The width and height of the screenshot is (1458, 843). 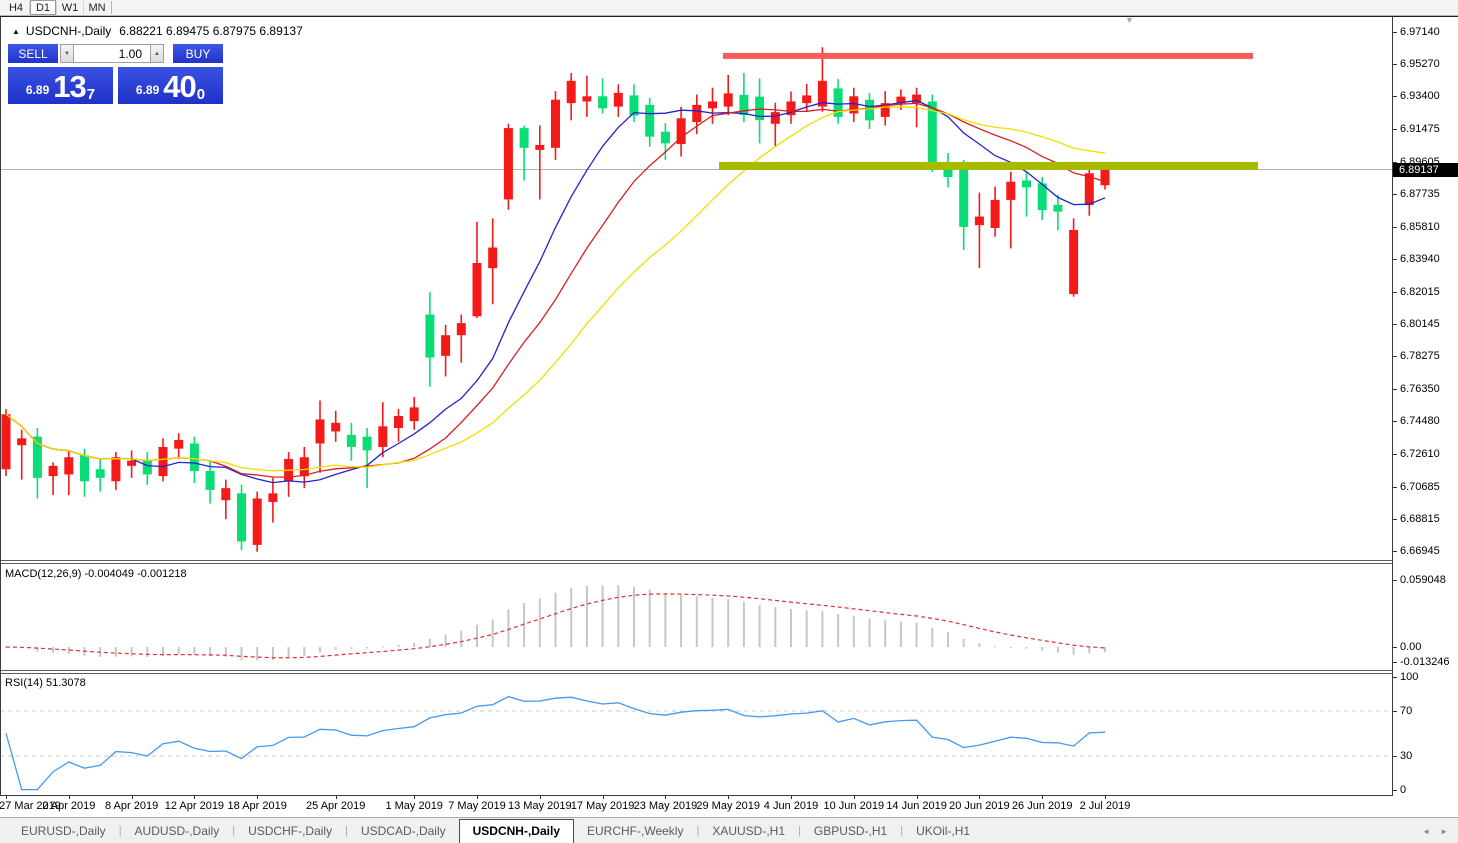 I want to click on date-label: 26 Jun 2019, so click(x=1042, y=806).